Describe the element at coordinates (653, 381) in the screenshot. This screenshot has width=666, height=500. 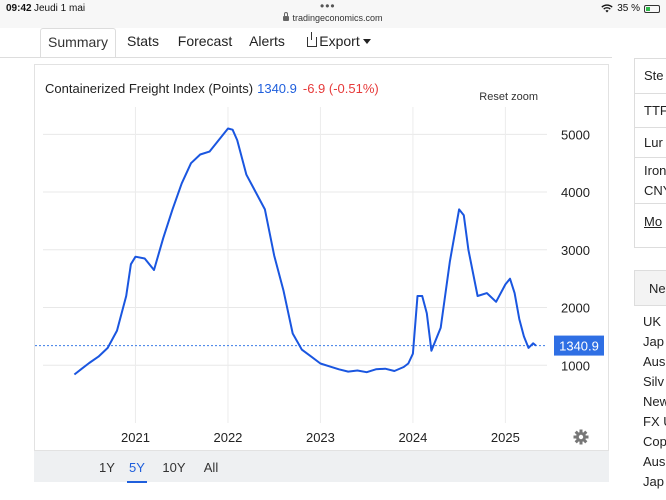
I see `news-item: Silv` at that location.